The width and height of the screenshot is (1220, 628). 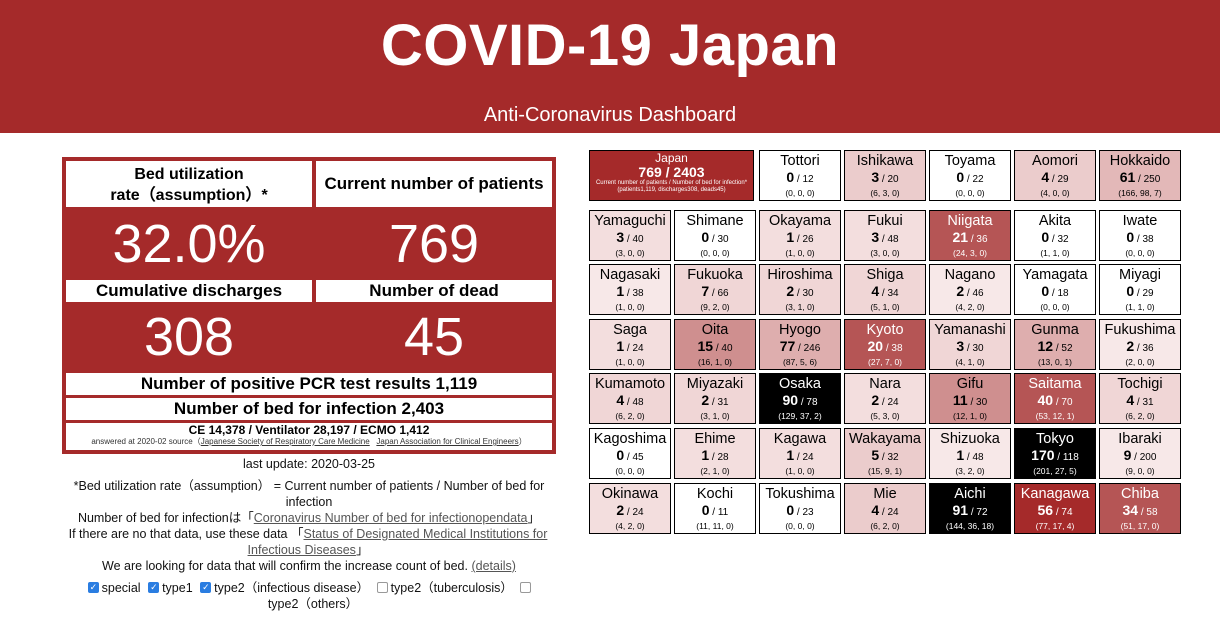 I want to click on prefecture-cell-saitama: Saitama 40 / 70 (53, 12, 1), so click(x=1055, y=398).